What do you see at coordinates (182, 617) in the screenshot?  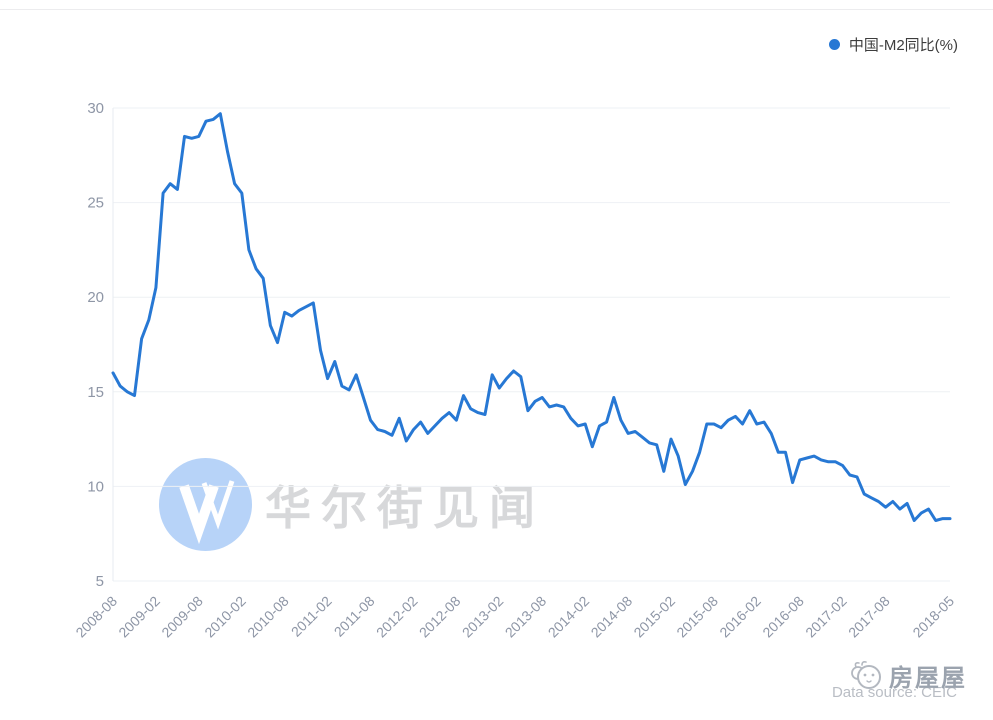 I see `x-tick-label-2009-08: 2009-08` at bounding box center [182, 617].